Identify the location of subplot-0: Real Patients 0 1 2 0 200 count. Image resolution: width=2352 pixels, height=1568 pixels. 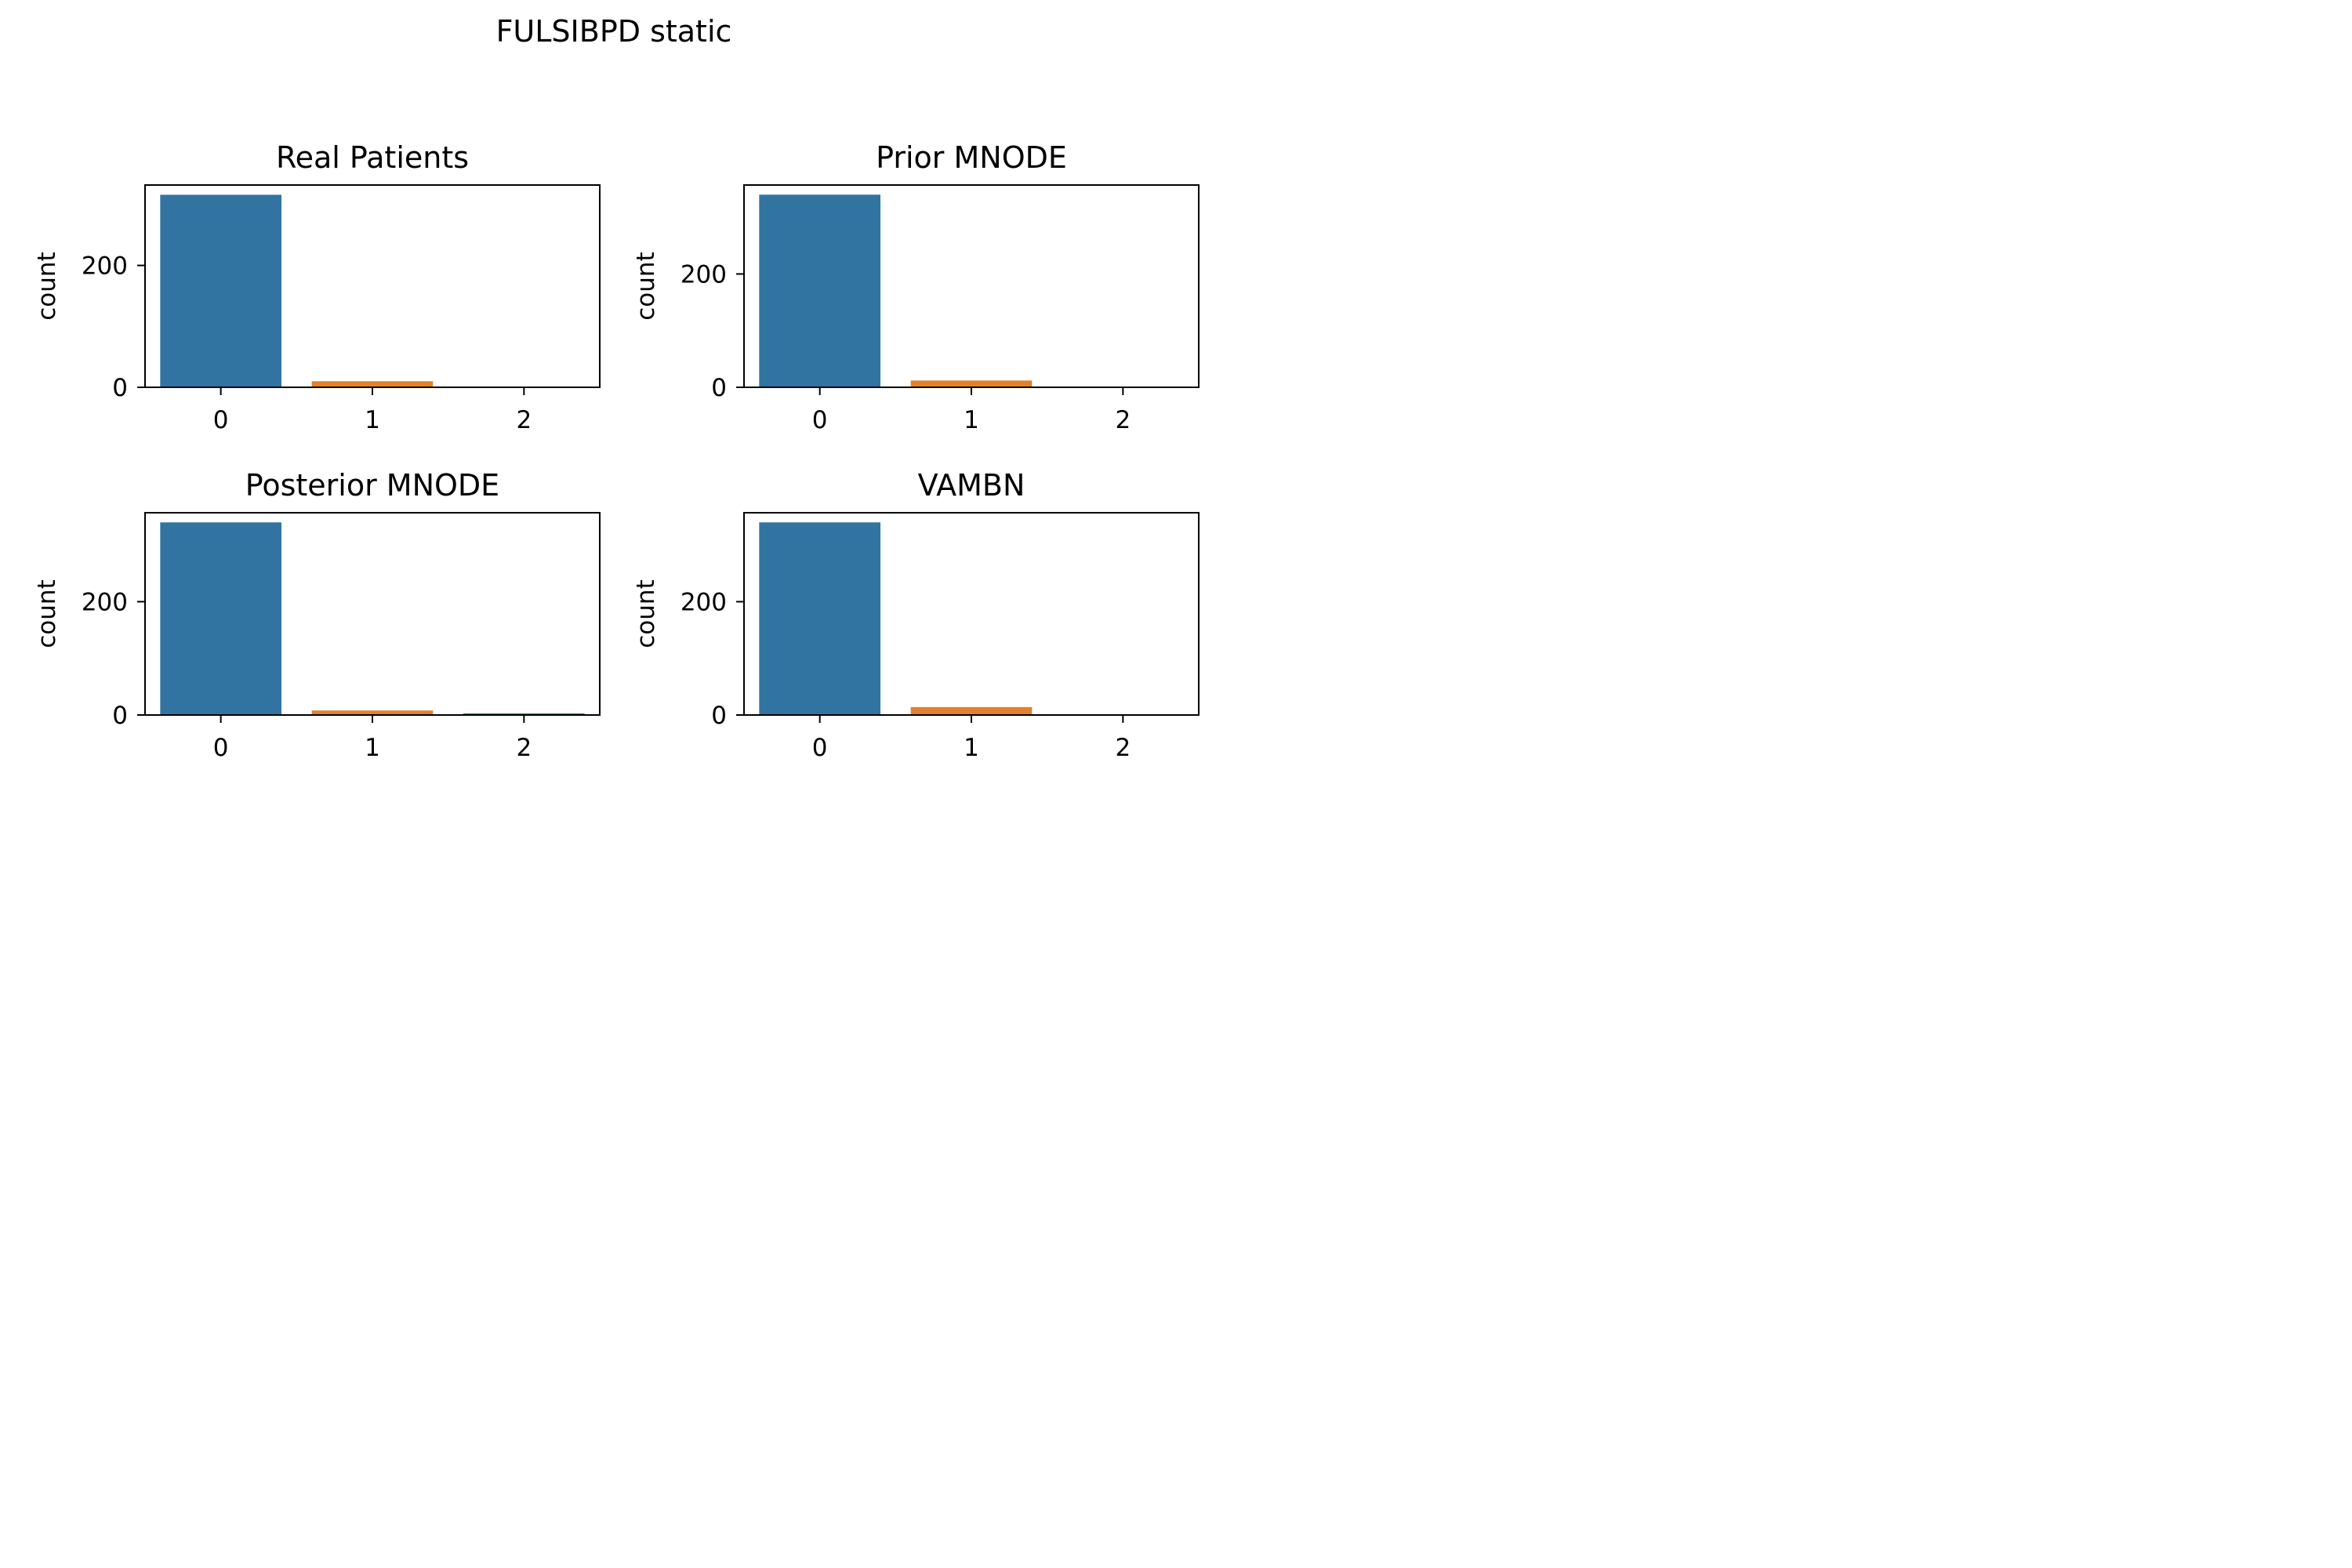
(317, 287).